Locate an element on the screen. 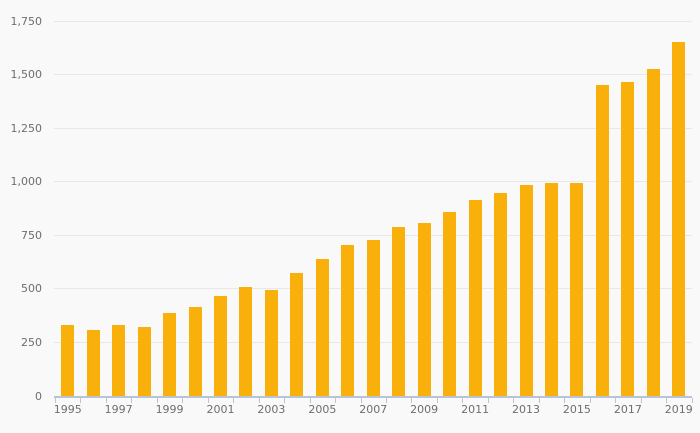 The image size is (700, 433). bar-2013 is located at coordinates (526, 290).